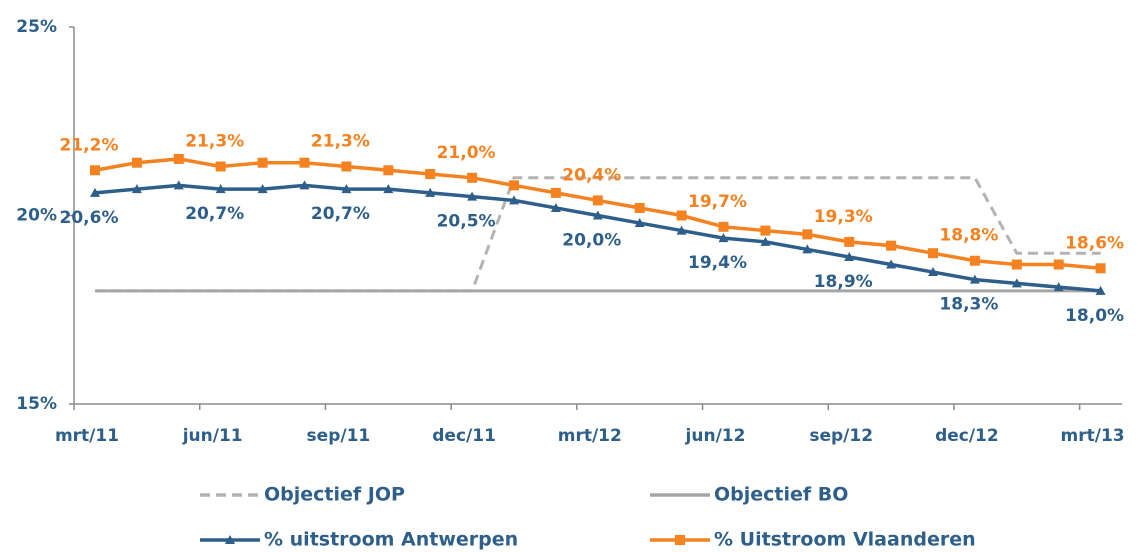  Describe the element at coordinates (1093, 436) in the screenshot. I see `x-tick-label: mrt/13` at that location.